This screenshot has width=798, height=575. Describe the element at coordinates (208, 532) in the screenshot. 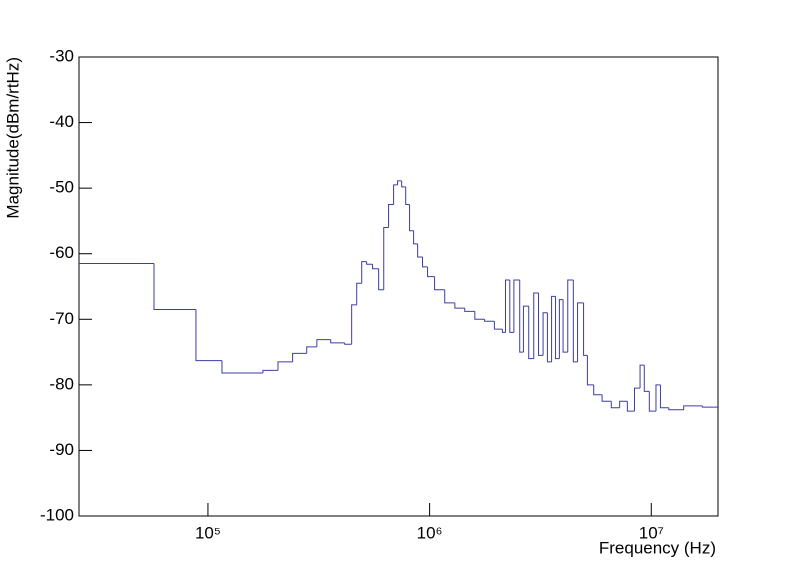

I see `x-tick-label: 10⁵` at that location.